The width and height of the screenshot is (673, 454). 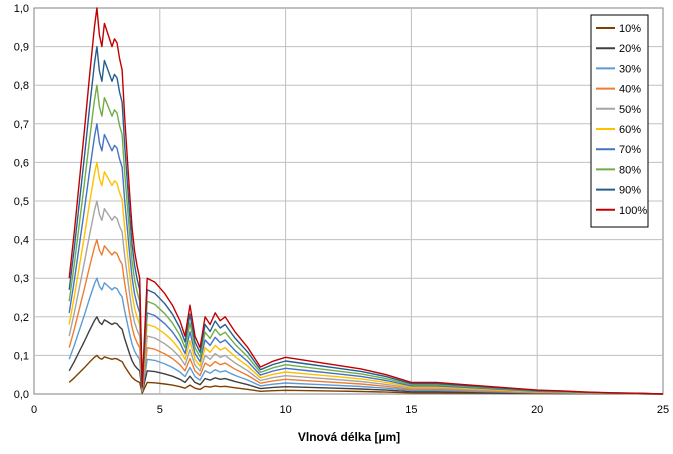 I want to click on y-tick-label: 0,0, so click(x=21, y=395).